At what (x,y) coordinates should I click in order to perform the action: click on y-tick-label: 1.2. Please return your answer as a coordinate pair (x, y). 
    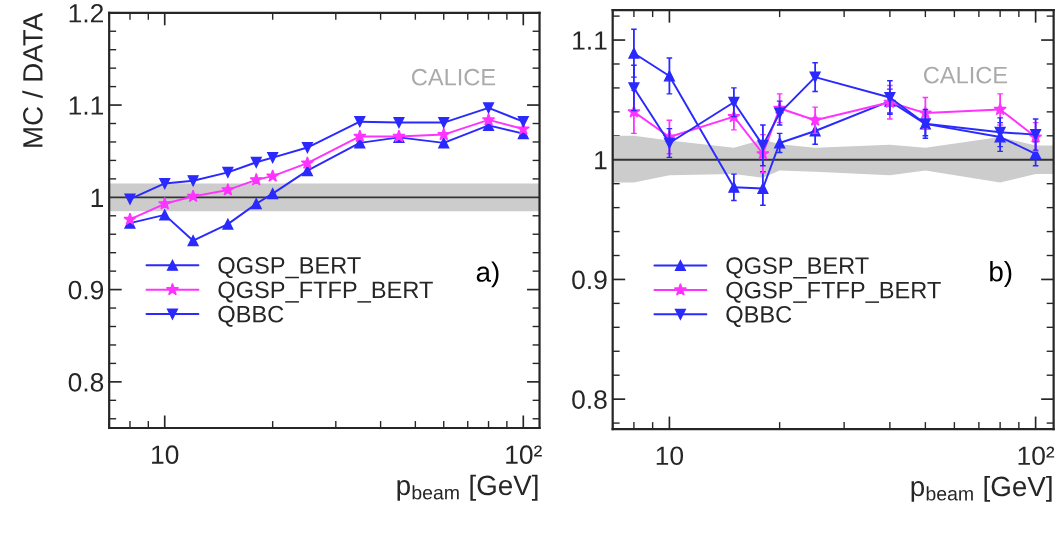
    Looking at the image, I should click on (86, 13).